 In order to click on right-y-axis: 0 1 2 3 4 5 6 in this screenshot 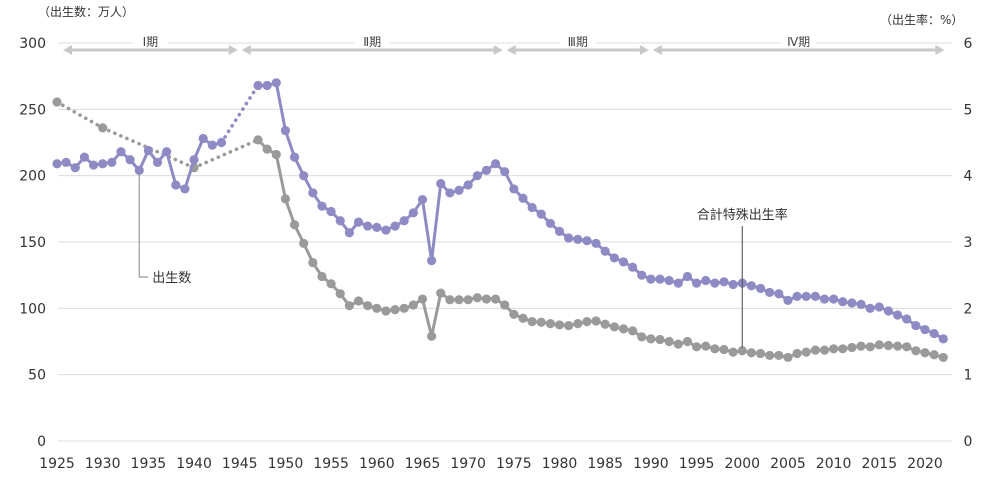, I will do `click(968, 243)`.